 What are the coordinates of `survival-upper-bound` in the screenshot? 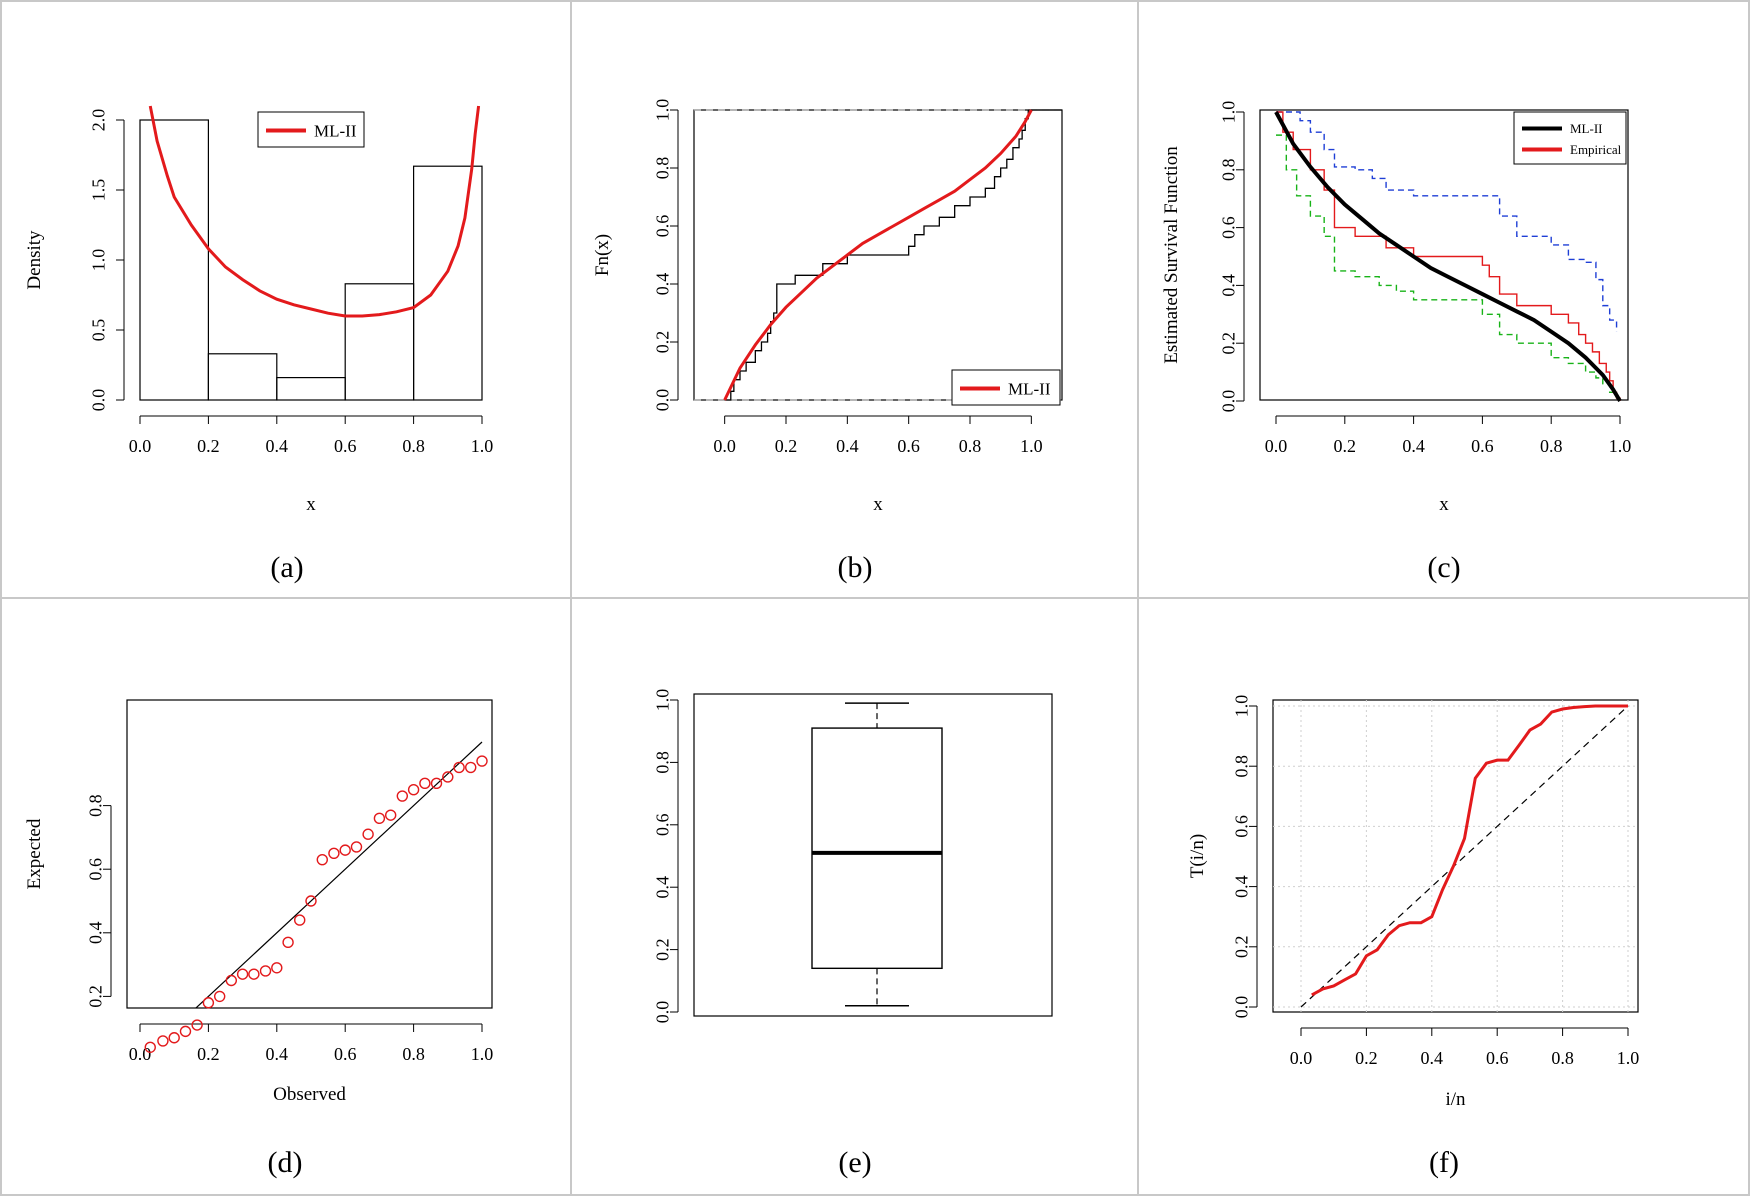 It's located at (1447, 221).